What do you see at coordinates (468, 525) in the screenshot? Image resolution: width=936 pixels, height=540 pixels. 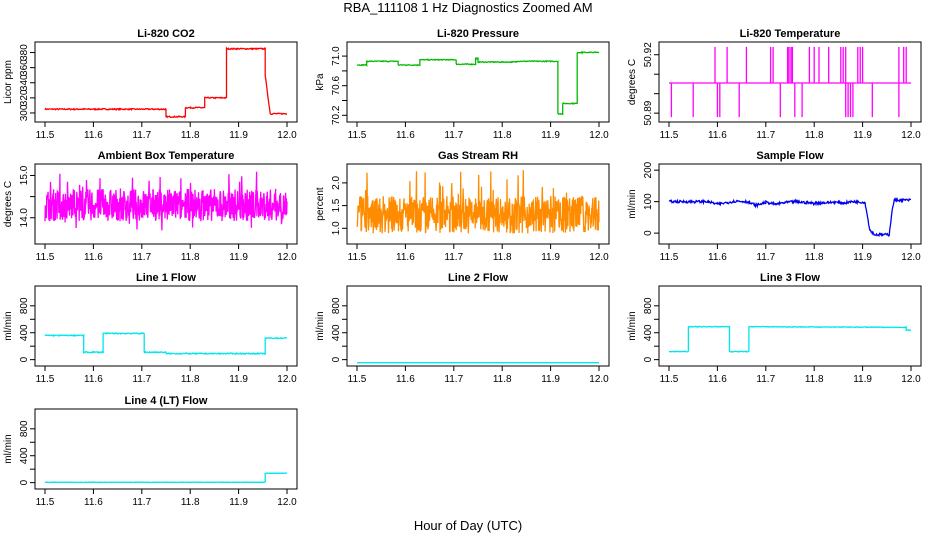 I see `x-axis-title: Hour of Day (UTC)` at bounding box center [468, 525].